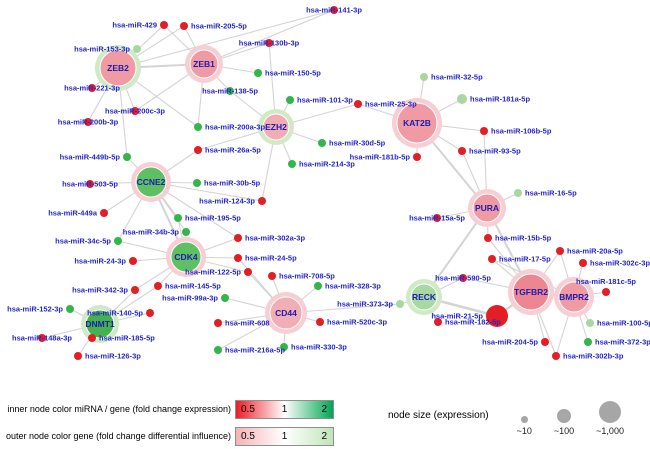 This screenshot has height=449, width=650. What do you see at coordinates (134, 25) in the screenshot?
I see `mirna-label: hsa-miR-429` at bounding box center [134, 25].